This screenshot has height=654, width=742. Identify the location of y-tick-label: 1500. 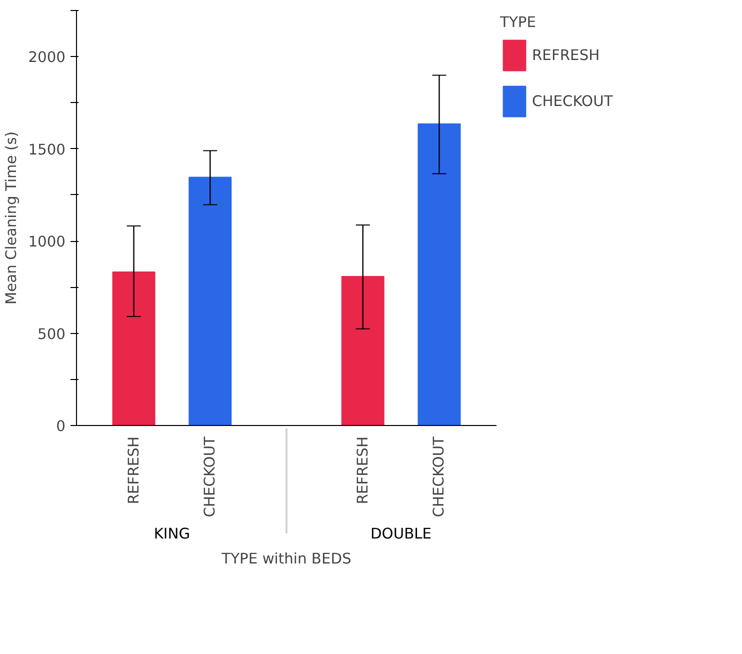
(47, 149).